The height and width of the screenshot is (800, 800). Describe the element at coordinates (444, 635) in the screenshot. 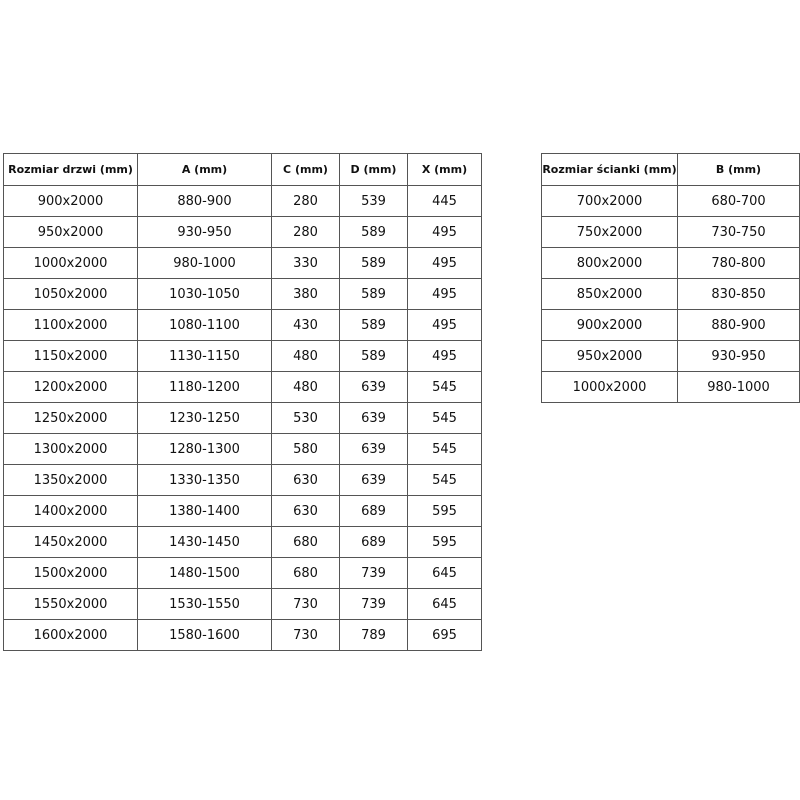

I see `table-cell: 695` at that location.